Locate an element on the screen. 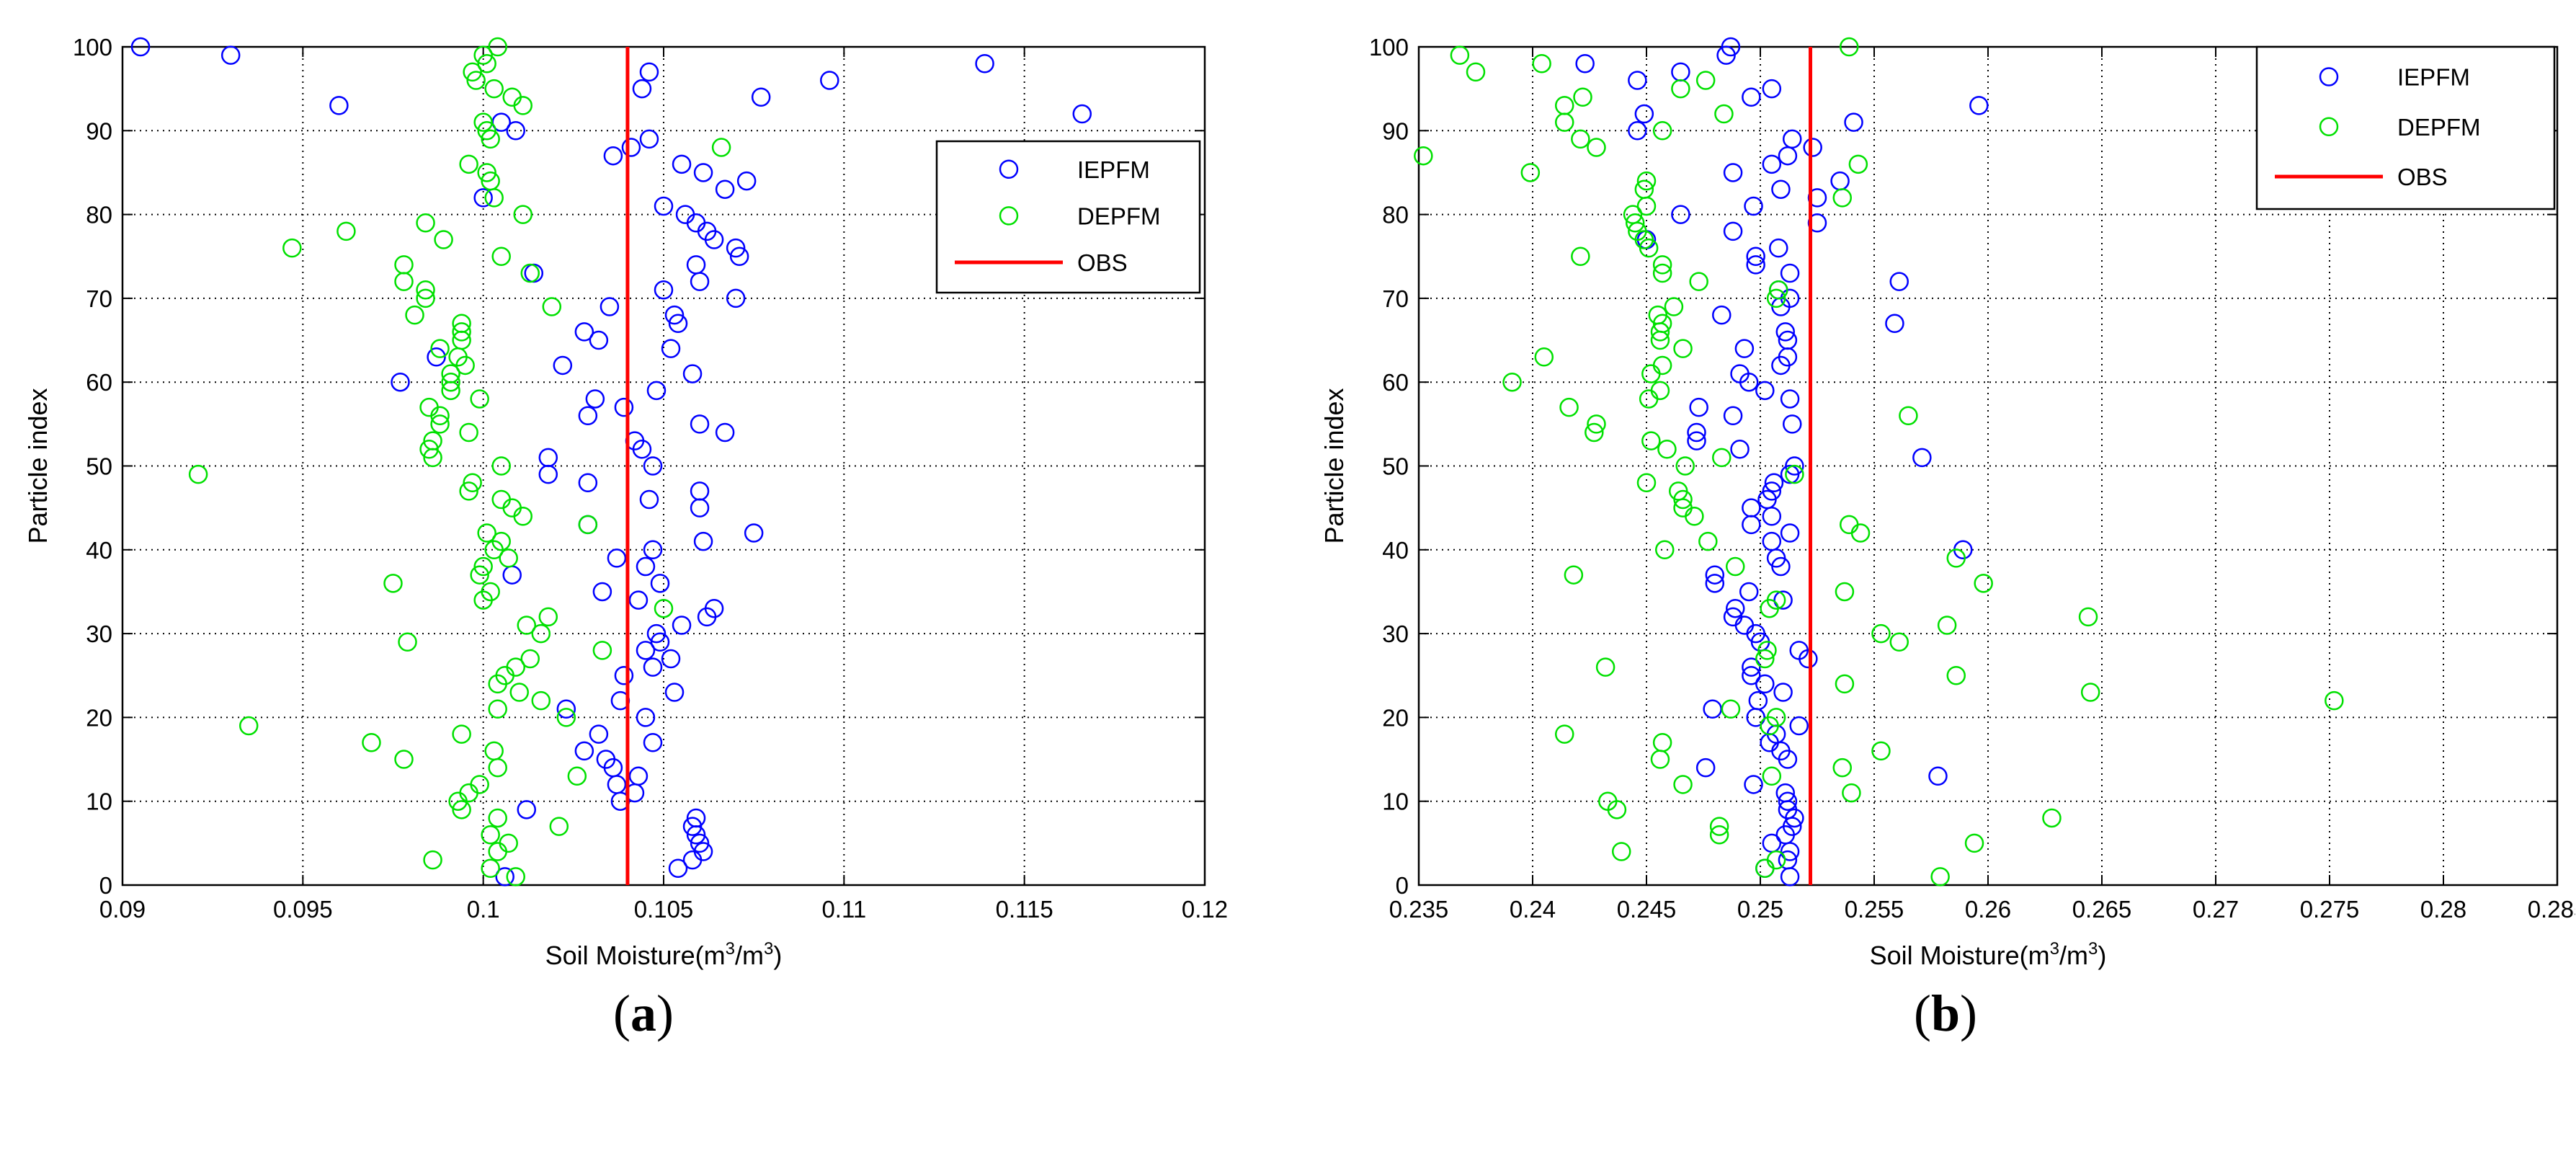 The image size is (2576, 1164). panel-a-caption: (a) is located at coordinates (643, 1013).